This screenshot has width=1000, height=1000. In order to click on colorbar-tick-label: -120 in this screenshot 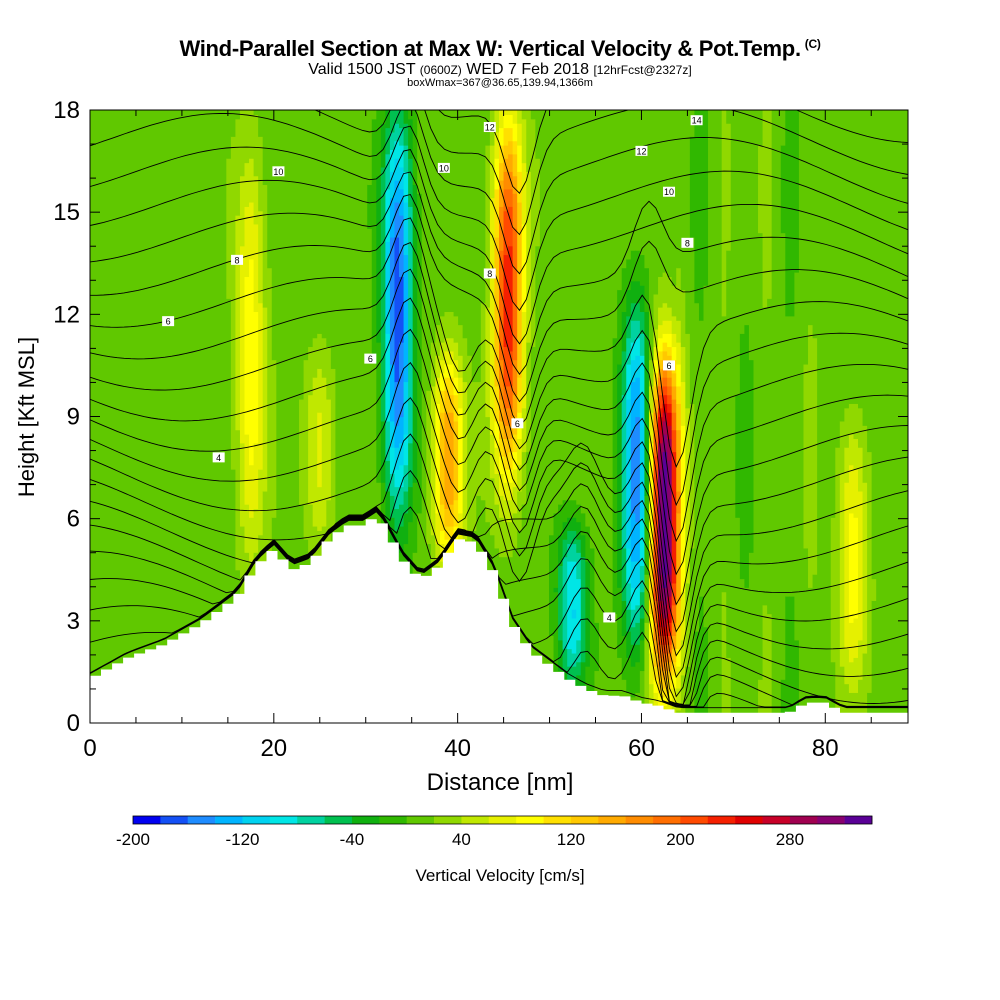, I will do `click(242, 839)`.